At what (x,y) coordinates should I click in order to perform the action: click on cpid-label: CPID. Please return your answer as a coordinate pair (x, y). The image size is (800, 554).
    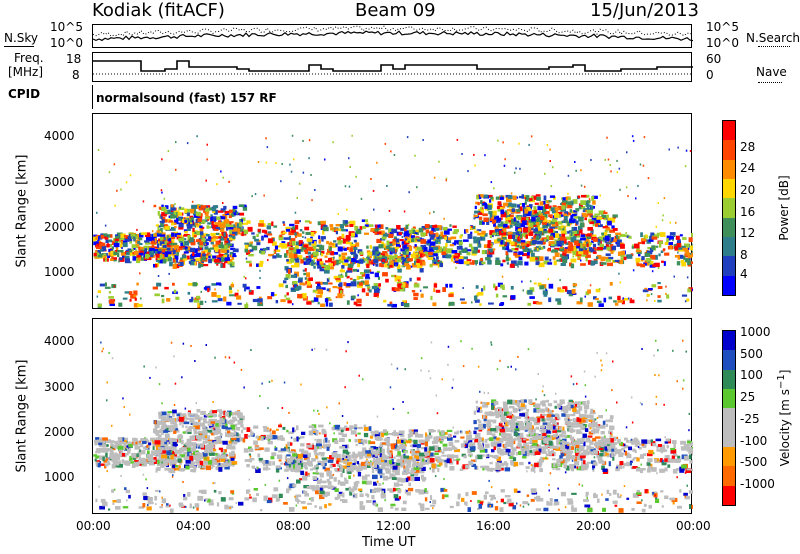
    Looking at the image, I should click on (24, 94).